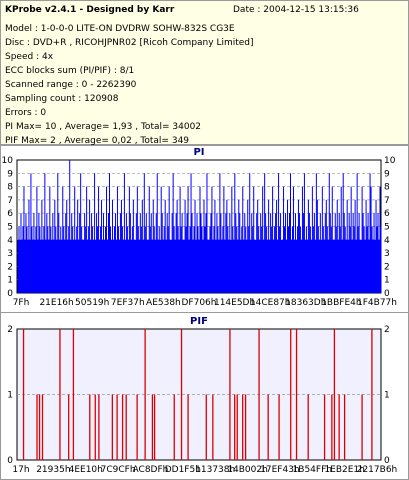 This screenshot has height=480, width=409. I want to click on pif-x-tick: 7C9CFh, so click(118, 470).